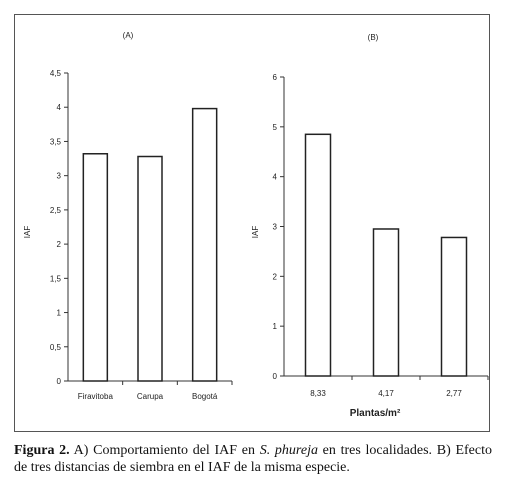  Describe the element at coordinates (373, 37) in the screenshot. I see `chart-b-title: (B)` at that location.